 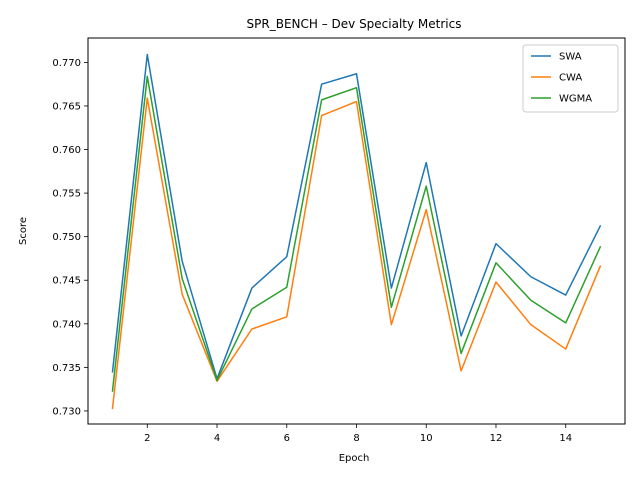 What do you see at coordinates (23, 231) in the screenshot?
I see `y-axis-label: Score` at bounding box center [23, 231].